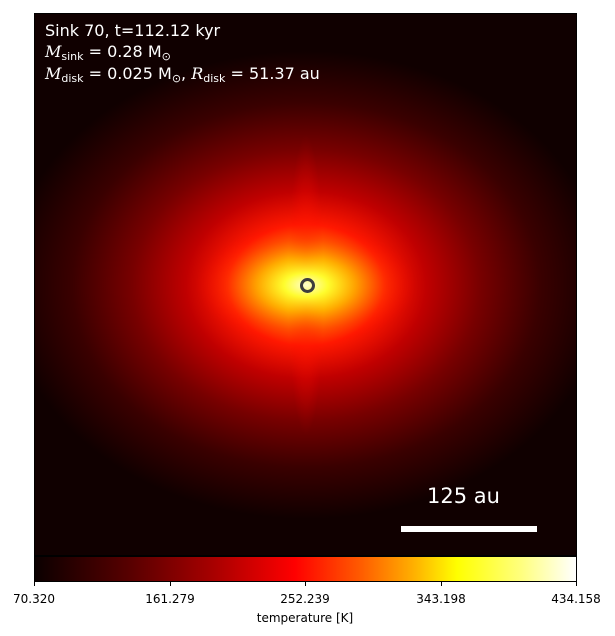 This screenshot has width=615, height=636. I want to click on disk-properties-label: Mdisk = 0.025 M⊙, Rdisk = 51.37 au, so click(182, 76).